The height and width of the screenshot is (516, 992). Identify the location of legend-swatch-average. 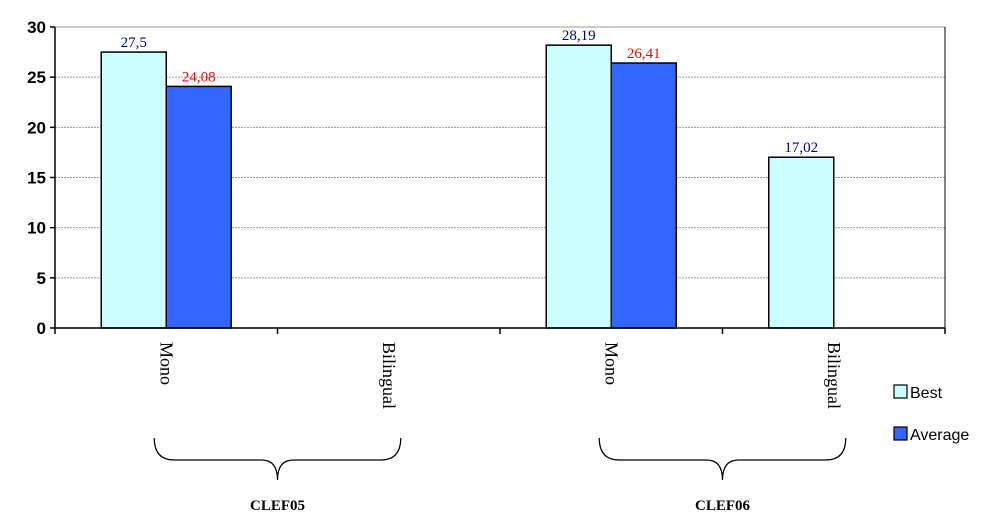
(900, 433).